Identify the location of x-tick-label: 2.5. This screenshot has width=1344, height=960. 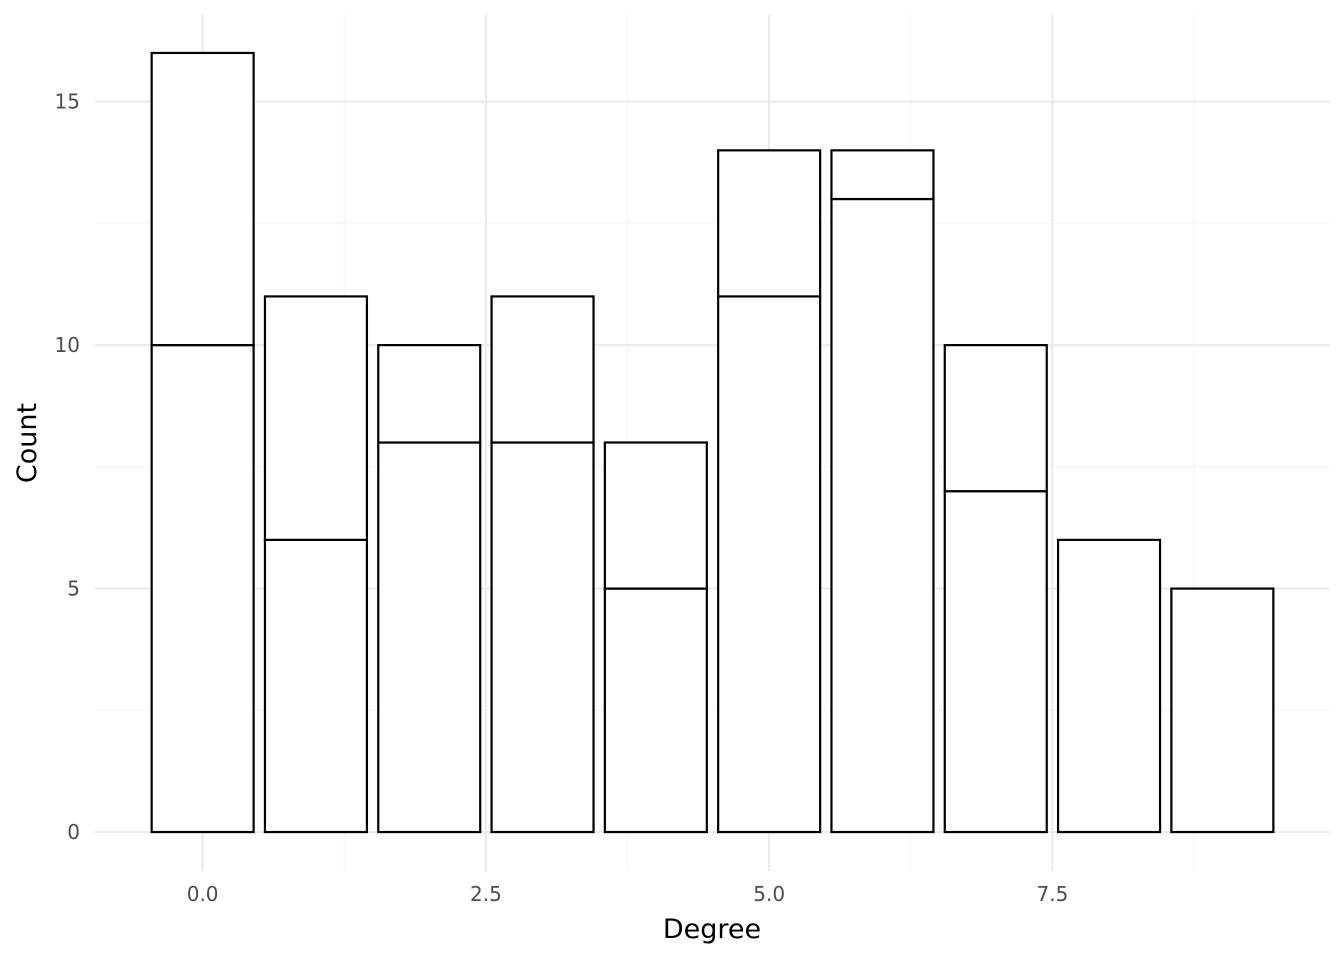
(486, 894).